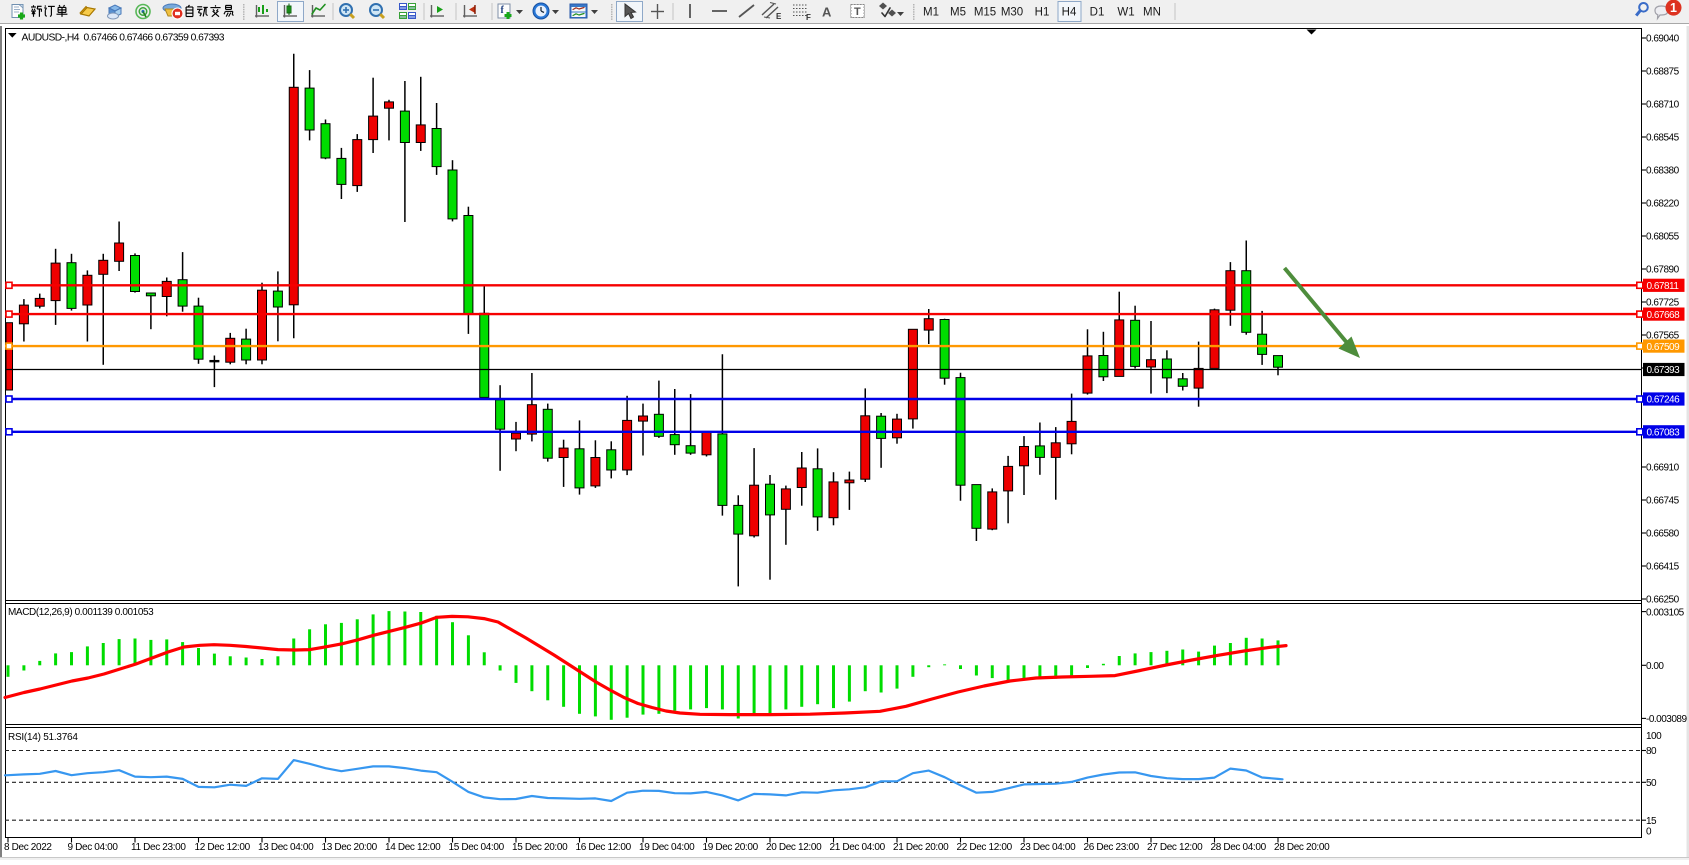  Describe the element at coordinates (1666, 719) in the screenshot. I see `svg-text: -0.003089` at that location.